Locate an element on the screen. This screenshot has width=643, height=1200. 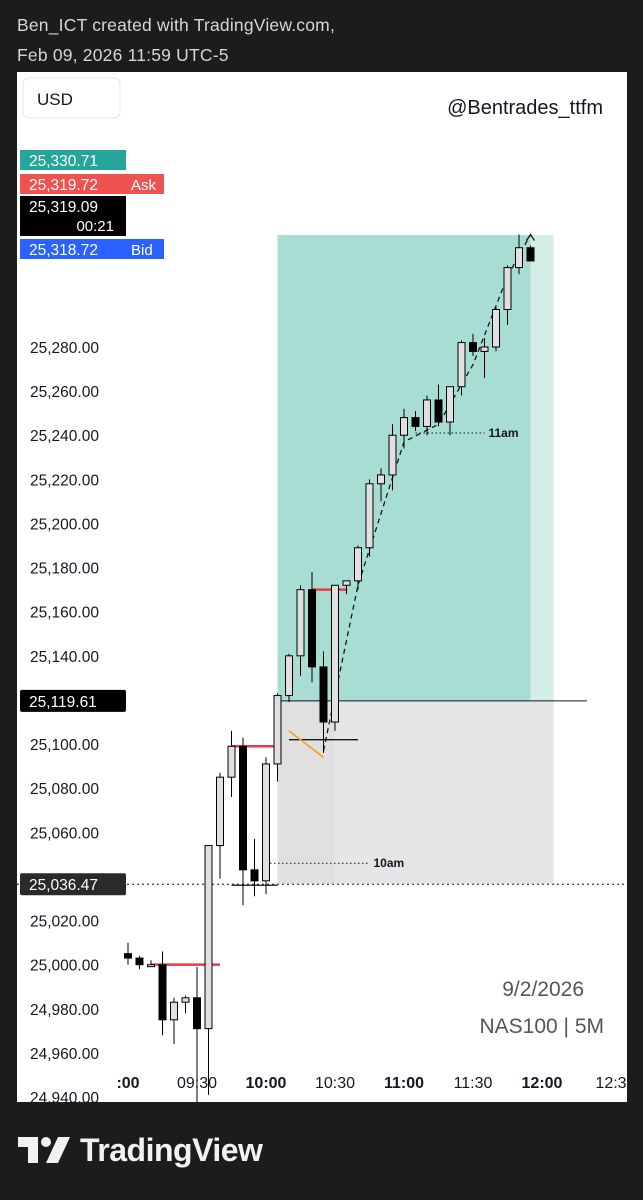
tradingview-footer: TradingView is located at coordinates (140, 1150).